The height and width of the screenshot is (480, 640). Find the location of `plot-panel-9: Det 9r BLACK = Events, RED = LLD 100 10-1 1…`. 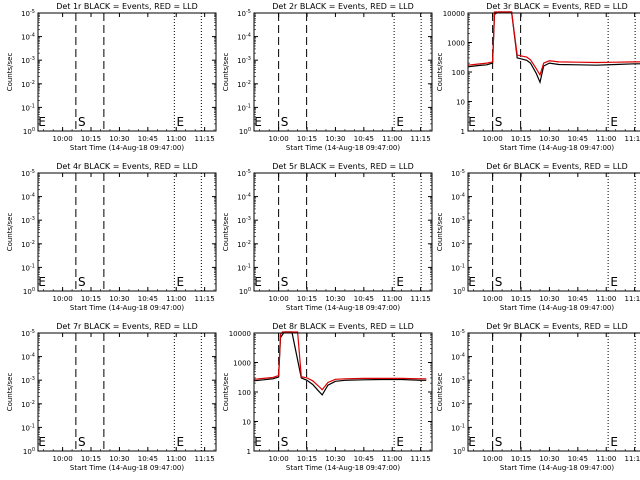

plot-panel-9: Det 9r BLACK = Events, RED = LLD 100 10-1 1… is located at coordinates (538, 397).